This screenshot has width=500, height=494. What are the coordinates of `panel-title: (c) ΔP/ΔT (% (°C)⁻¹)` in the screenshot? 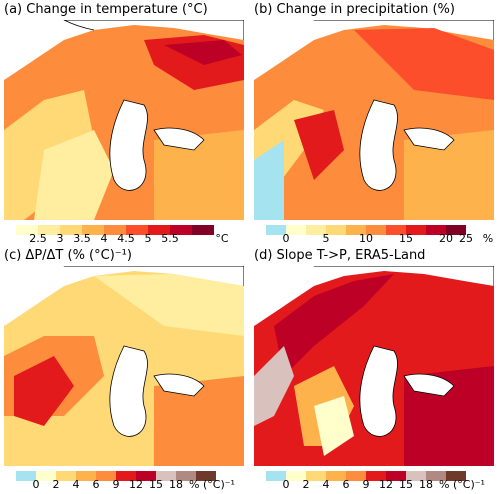 It's located at (68, 255).